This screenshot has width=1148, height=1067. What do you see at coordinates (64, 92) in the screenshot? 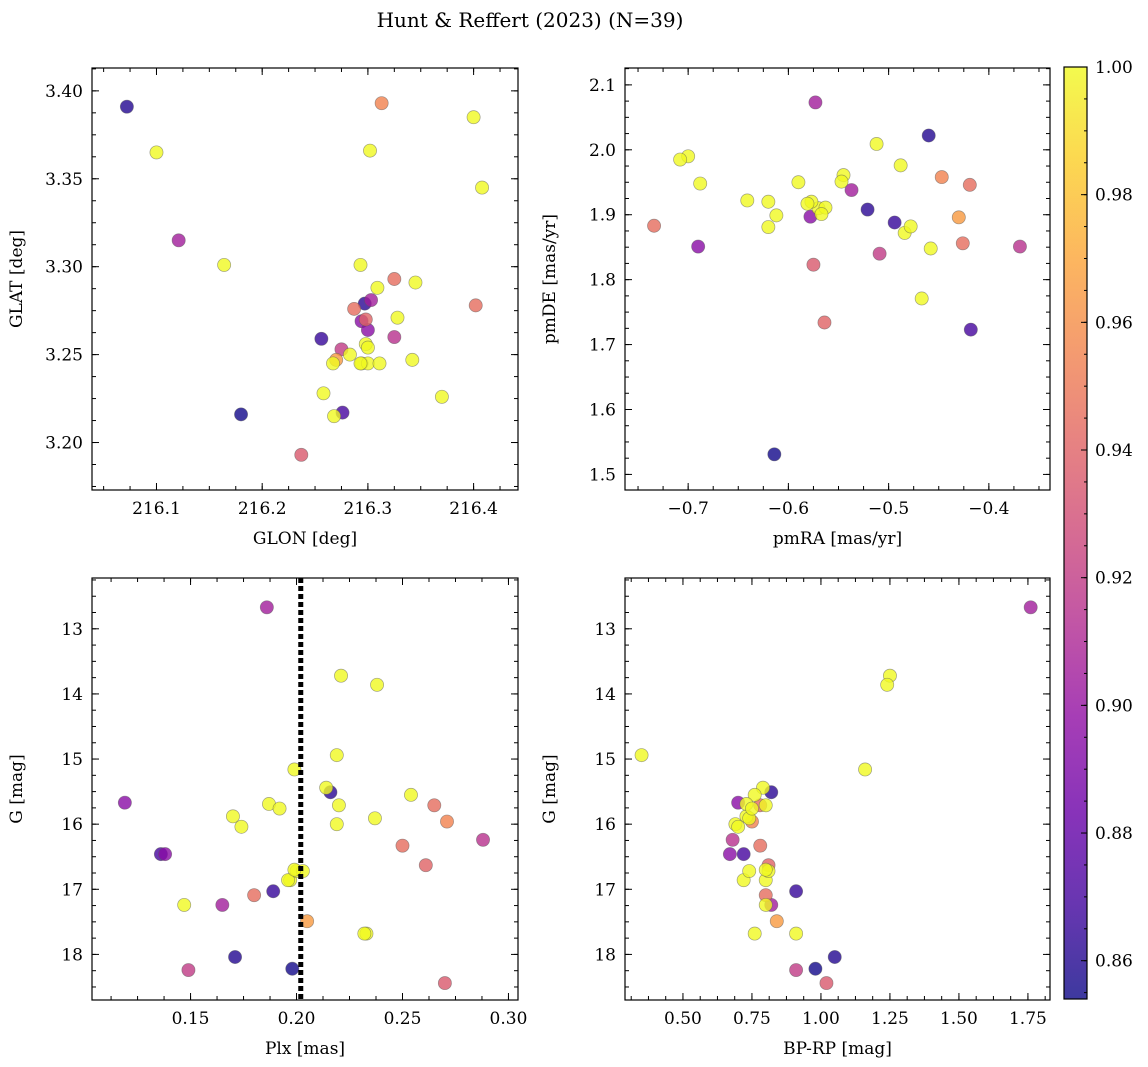
I see `y-tick-label: 3.40` at bounding box center [64, 92].